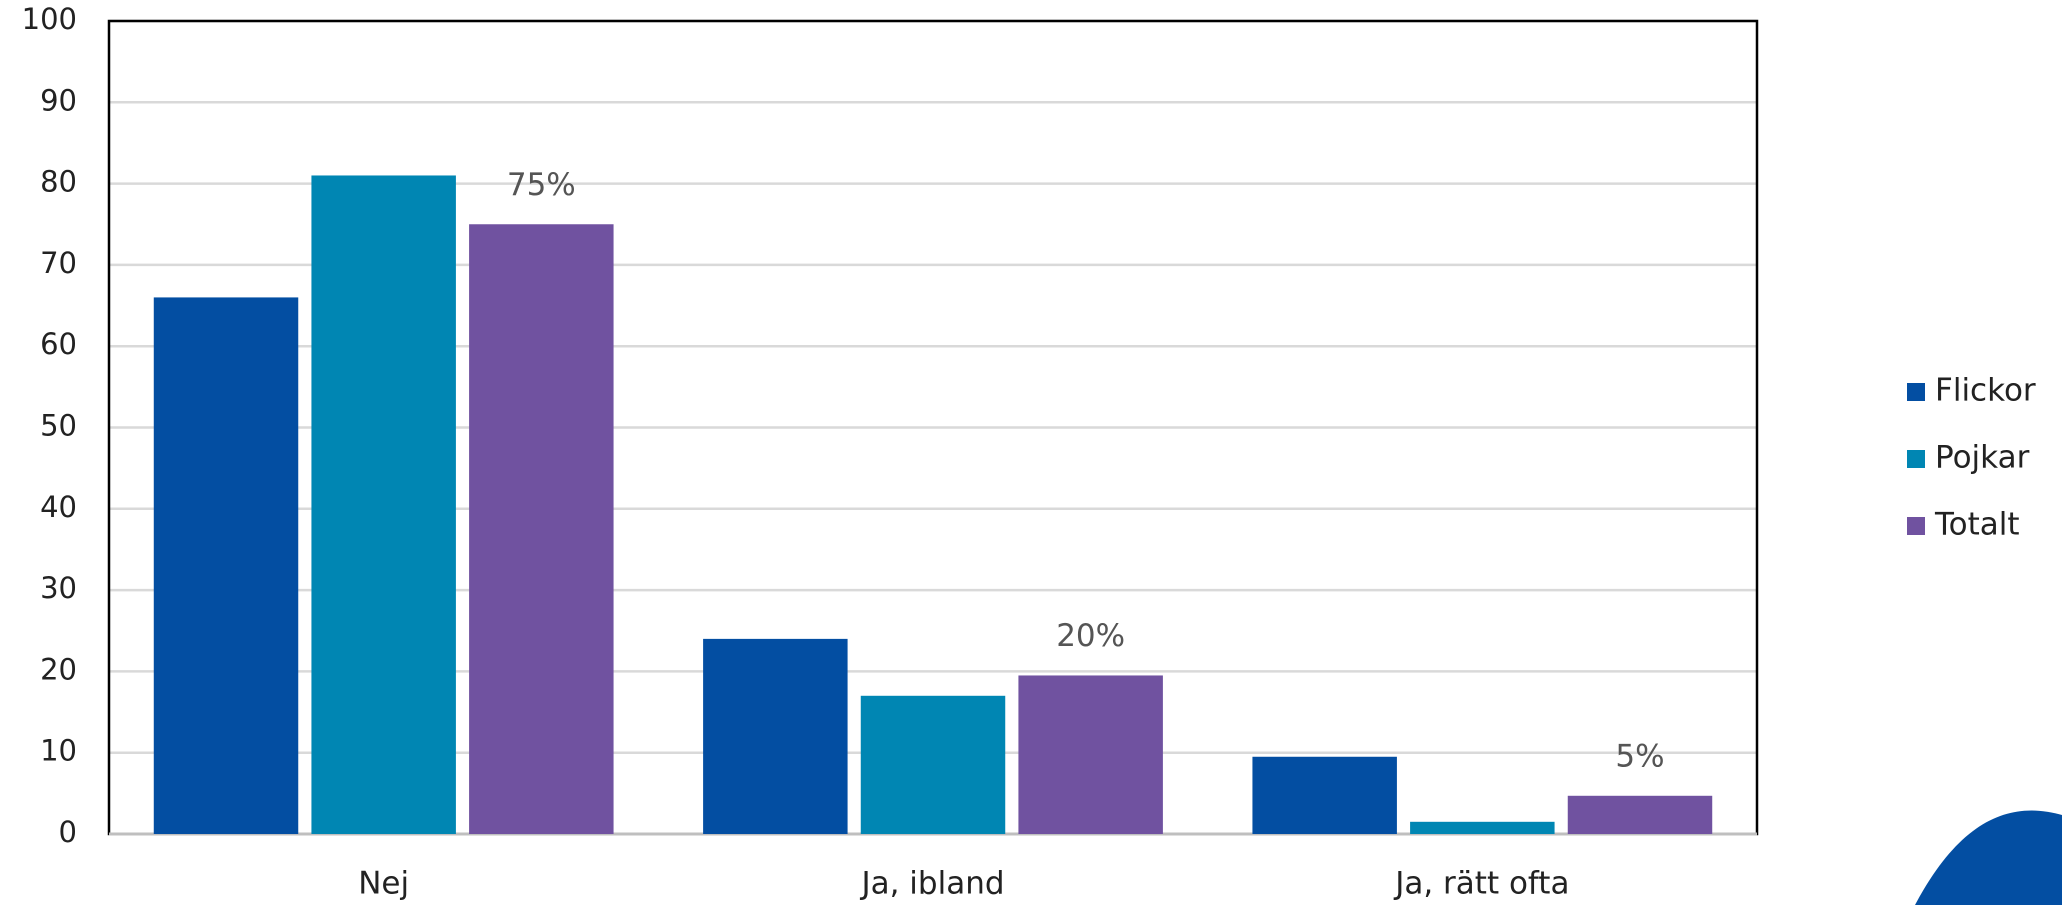 The width and height of the screenshot is (2062, 905). Describe the element at coordinates (68, 832) in the screenshot. I see `y-tick-label: 0` at that location.